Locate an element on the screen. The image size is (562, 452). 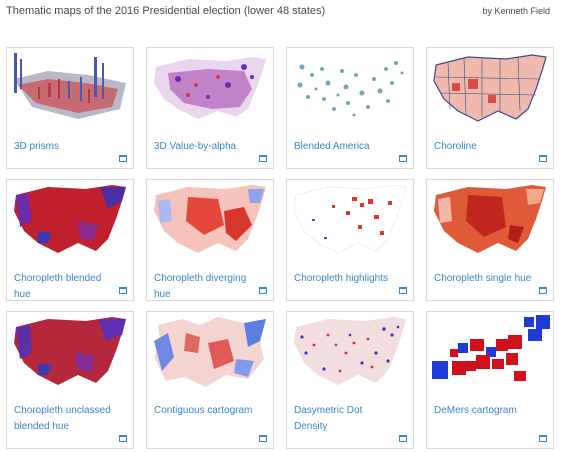
gallery-card-demers-cartogram: DeMers cartogram is located at coordinates (490, 380).